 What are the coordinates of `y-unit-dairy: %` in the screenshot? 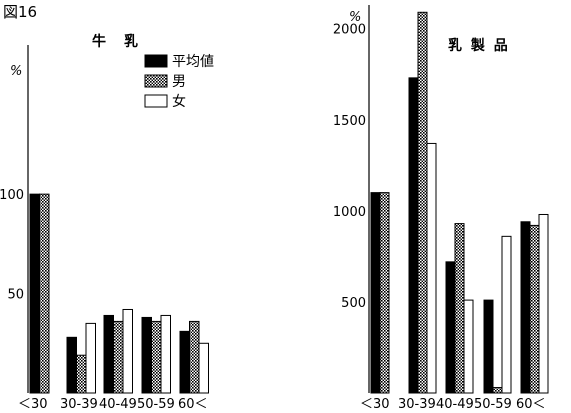 It's located at (355, 17).